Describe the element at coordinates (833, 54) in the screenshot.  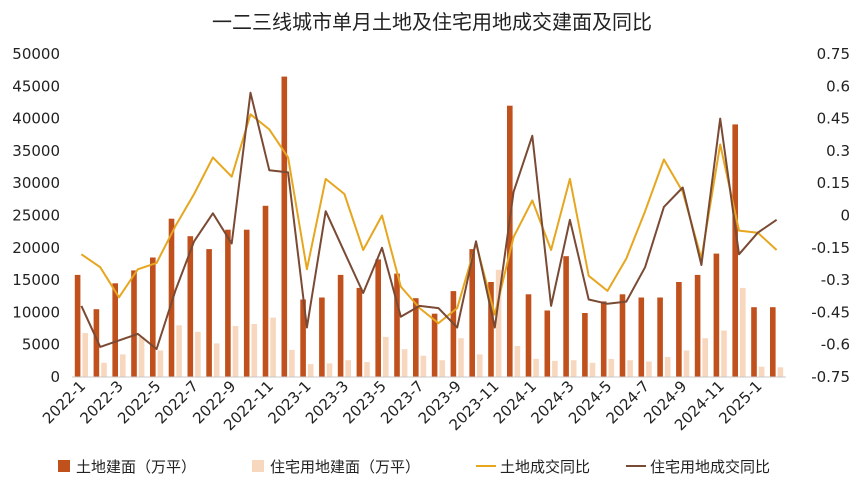
I see `right-tick-label: 0.75` at that location.